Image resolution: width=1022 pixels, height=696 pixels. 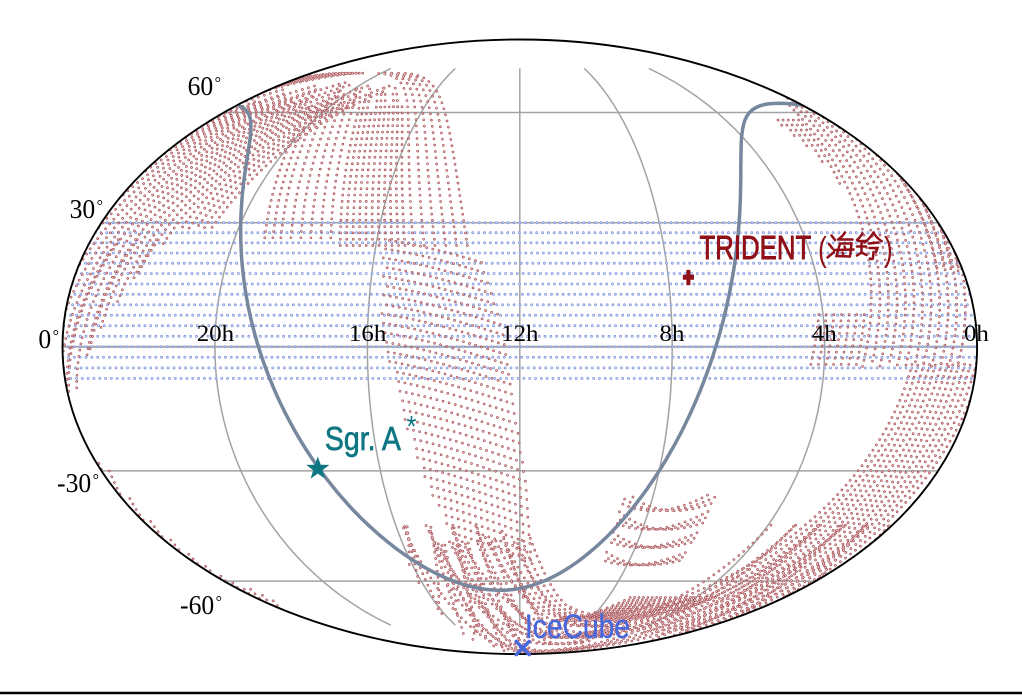 What do you see at coordinates (672, 334) in the screenshot?
I see `svg-text: 8h` at bounding box center [672, 334].